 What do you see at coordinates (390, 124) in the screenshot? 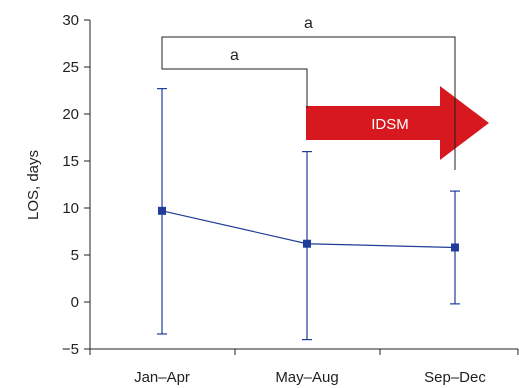
I see `idsm-arrow-label: IDSM` at bounding box center [390, 124].